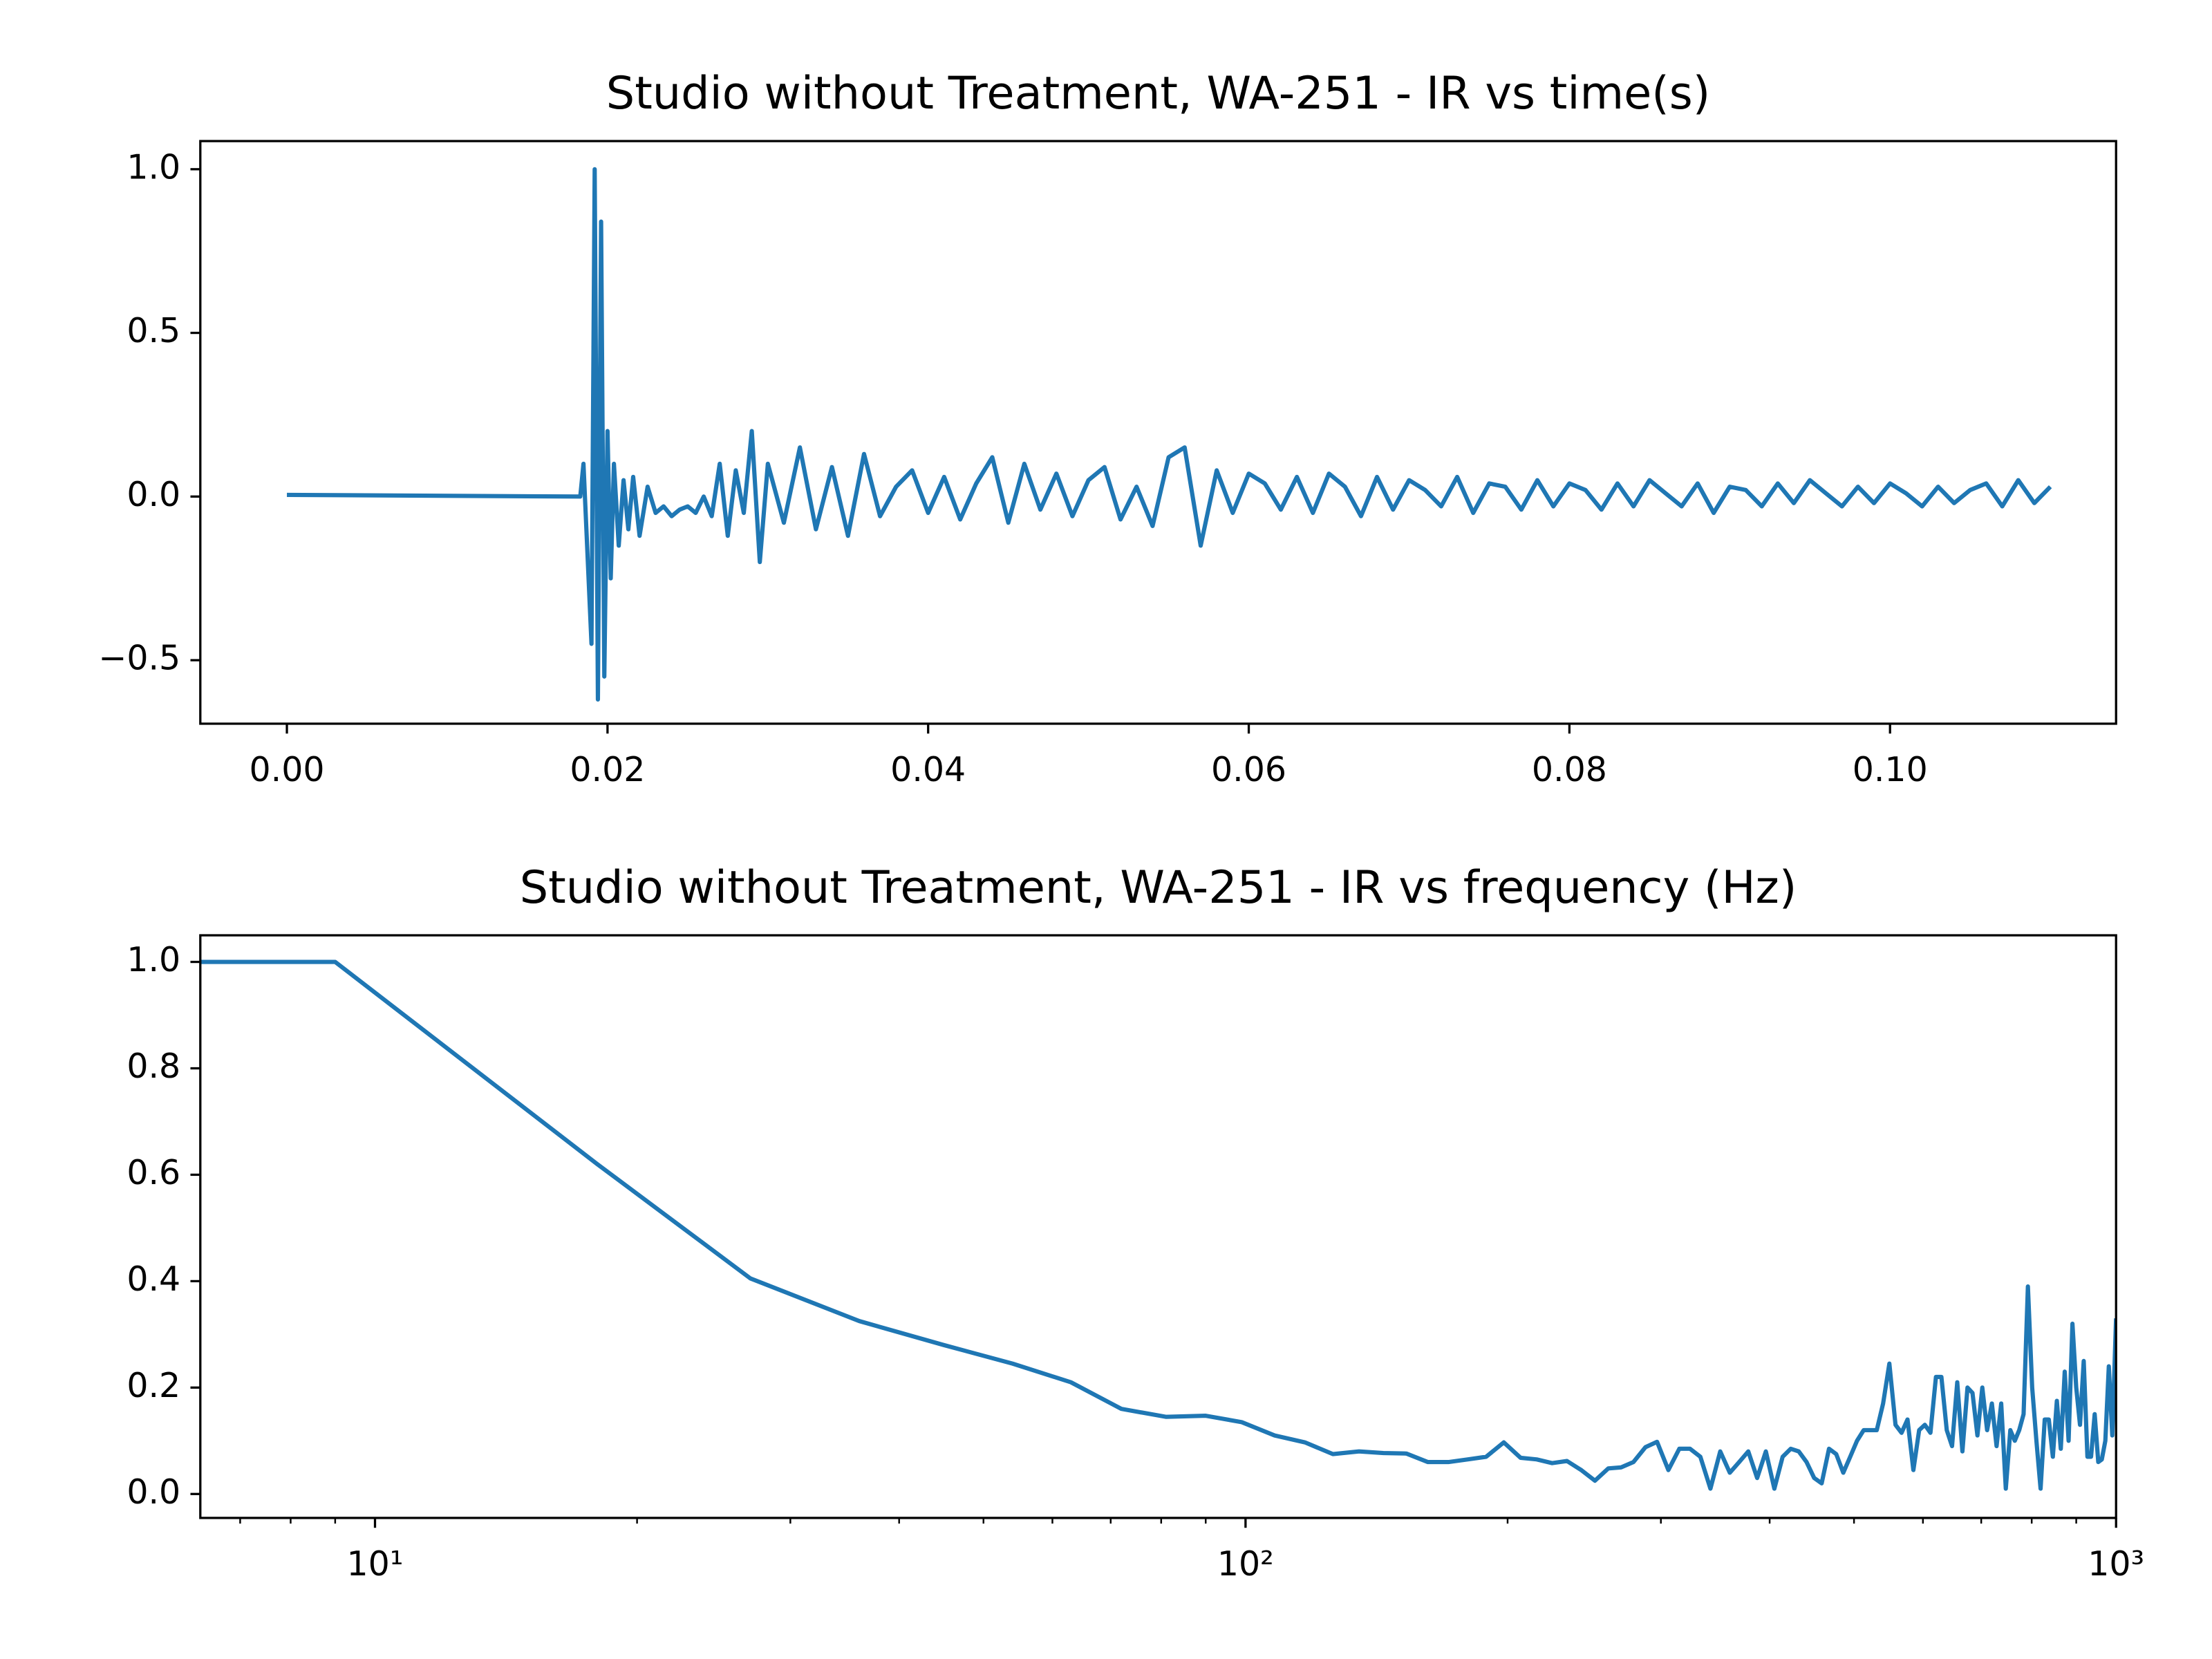  I want to click on x-tick-label: 0.04, so click(928, 770).